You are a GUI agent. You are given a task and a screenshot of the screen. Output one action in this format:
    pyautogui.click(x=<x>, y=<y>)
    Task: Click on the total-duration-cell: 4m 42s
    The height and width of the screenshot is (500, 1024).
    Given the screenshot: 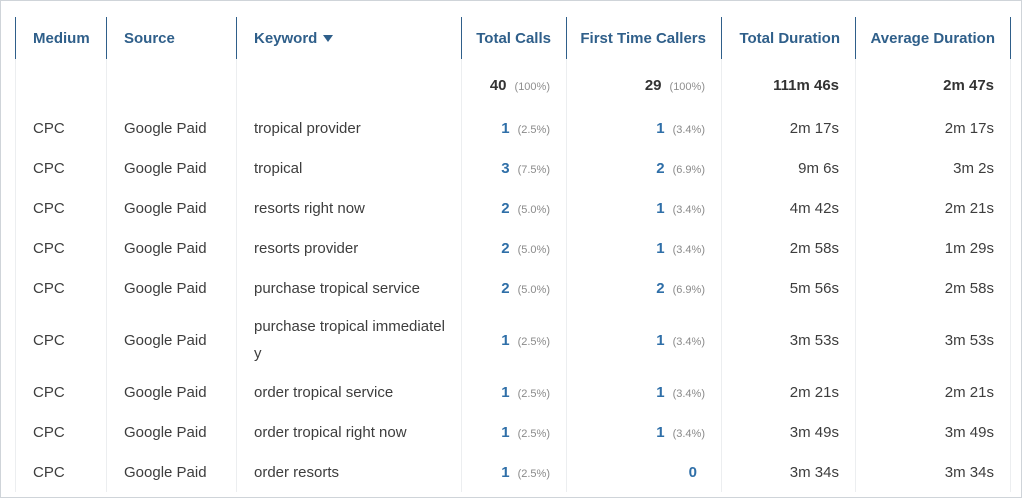 What is the action you would take?
    pyautogui.click(x=788, y=208)
    